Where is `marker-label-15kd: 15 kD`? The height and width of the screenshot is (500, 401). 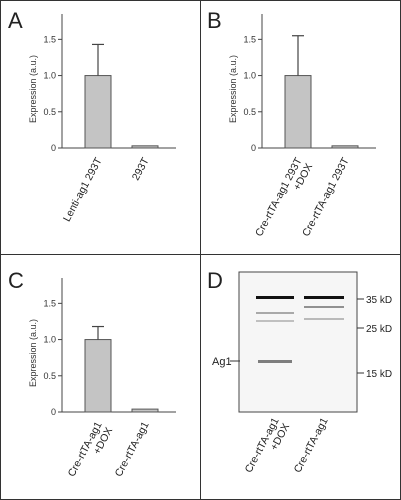
marker-label-15kd: 15 kD is located at coordinates (379, 374).